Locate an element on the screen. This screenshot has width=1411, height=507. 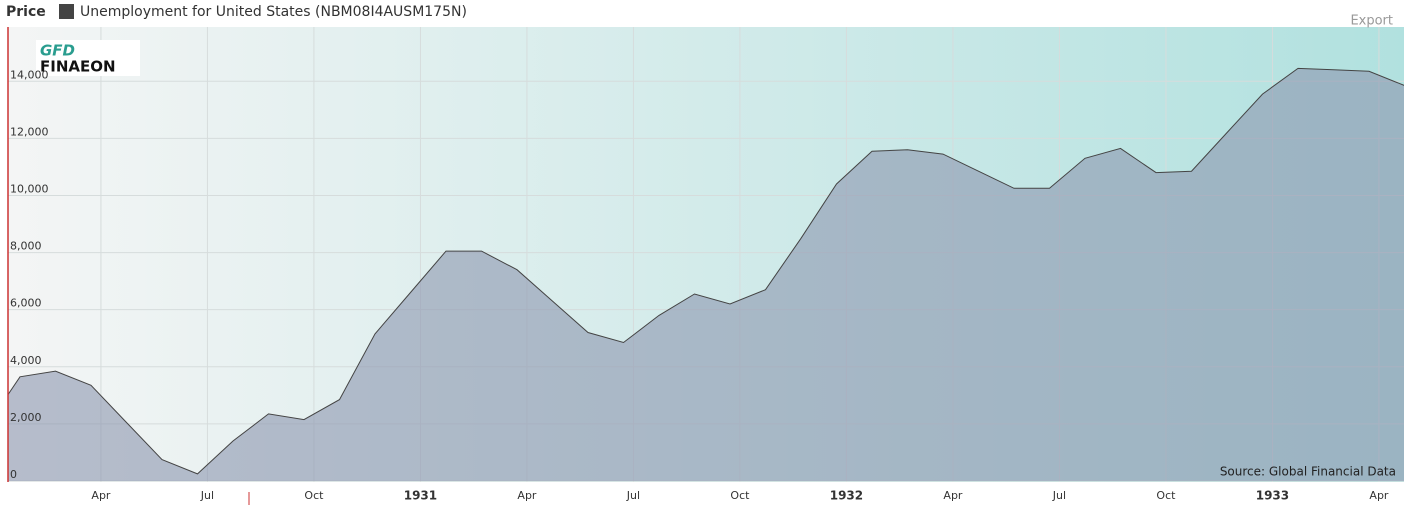
legend-swatch is located at coordinates (66, 11).